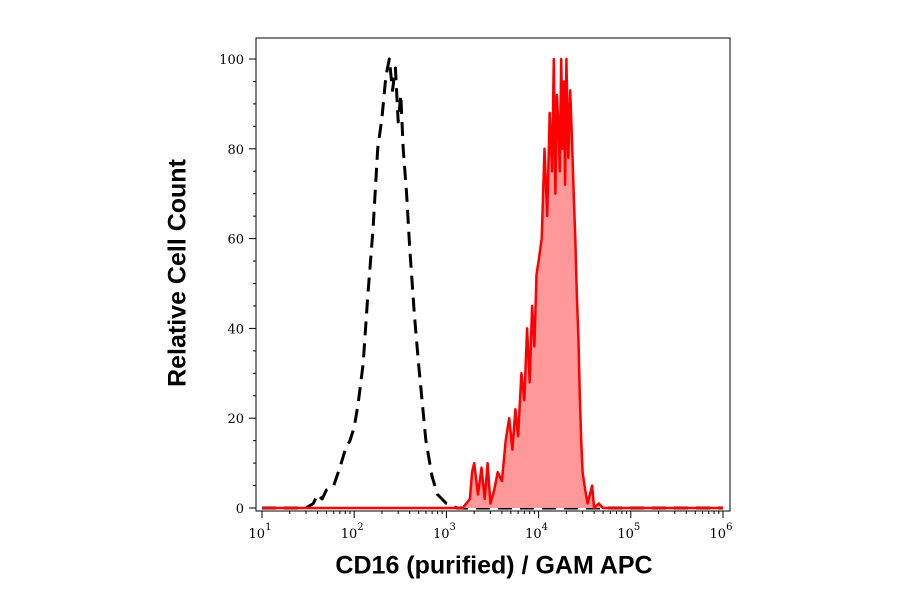 The image size is (900, 594). What do you see at coordinates (494, 565) in the screenshot?
I see `x-axis-label: CD16 (purified) / GAM APC` at bounding box center [494, 565].